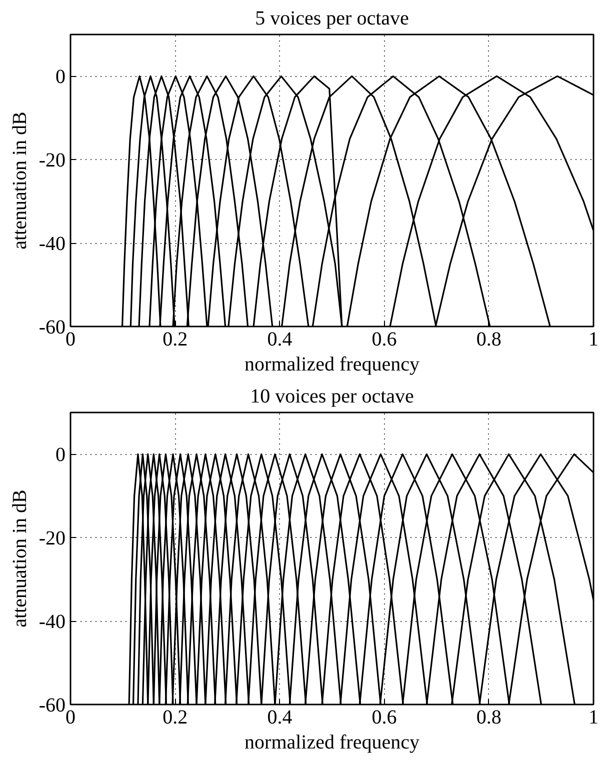 This screenshot has width=613, height=761. I want to click on chart-title: 5 voices per octave, so click(332, 19).